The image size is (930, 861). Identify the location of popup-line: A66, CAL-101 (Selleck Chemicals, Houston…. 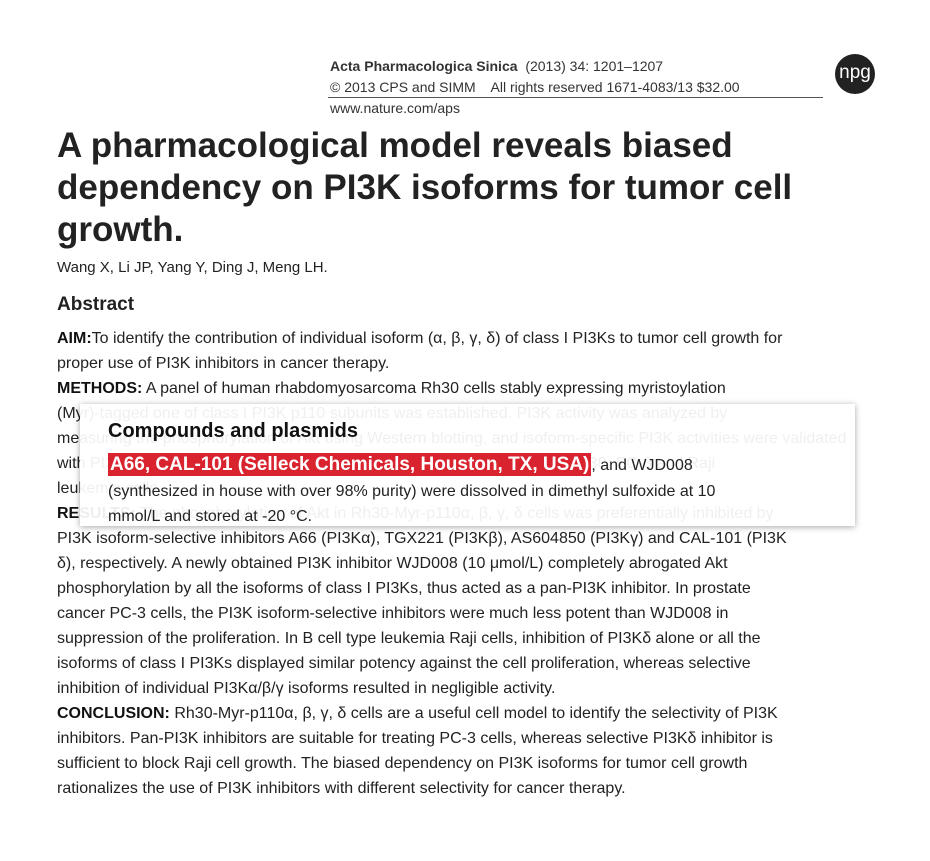
(400, 464).